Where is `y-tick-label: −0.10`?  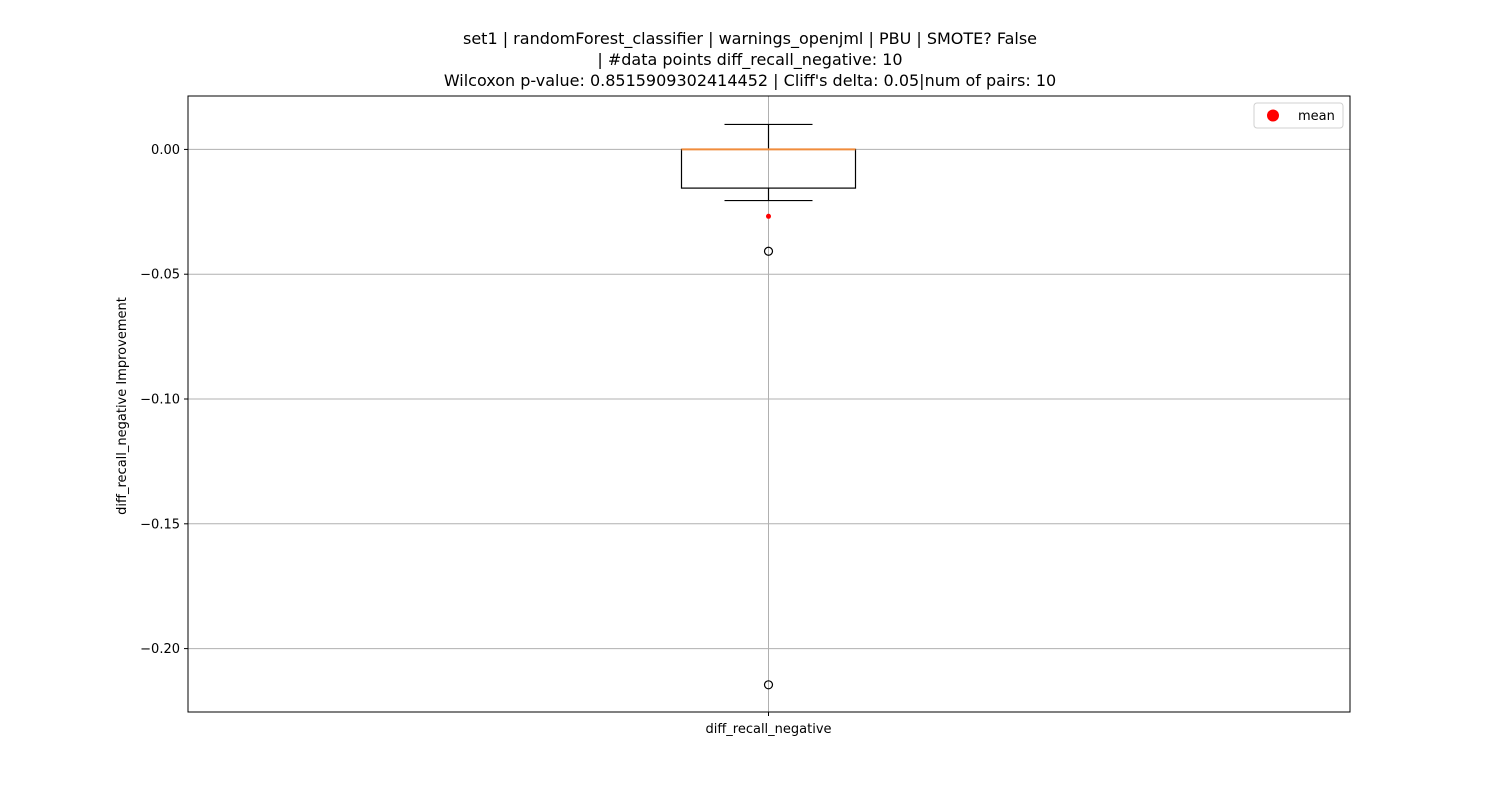
y-tick-label: −0.10 is located at coordinates (160, 400).